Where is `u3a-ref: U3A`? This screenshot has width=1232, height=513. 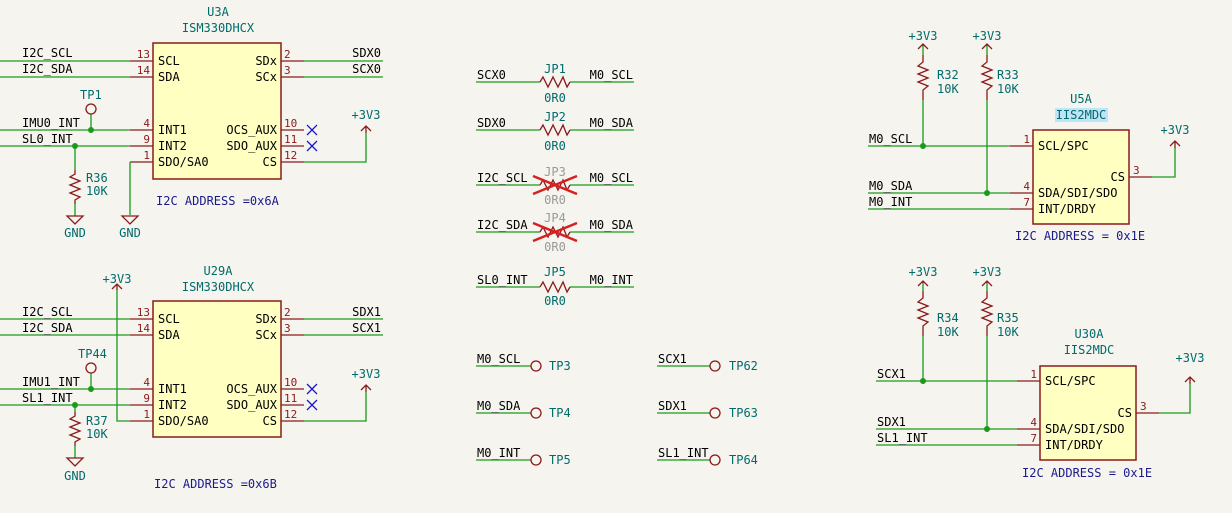
u3a-ref: U3A is located at coordinates (218, 12).